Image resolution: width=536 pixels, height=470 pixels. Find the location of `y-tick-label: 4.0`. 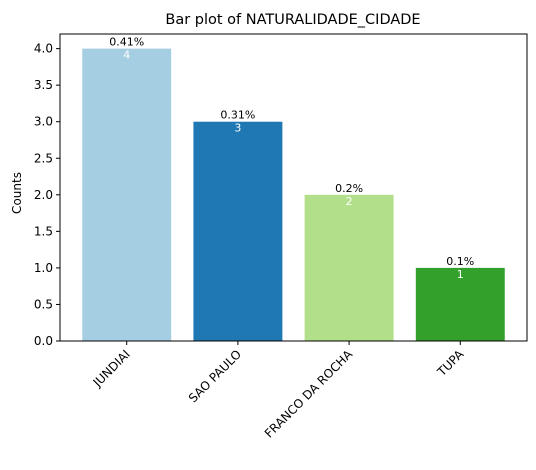

y-tick-label: 4.0 is located at coordinates (43, 49).